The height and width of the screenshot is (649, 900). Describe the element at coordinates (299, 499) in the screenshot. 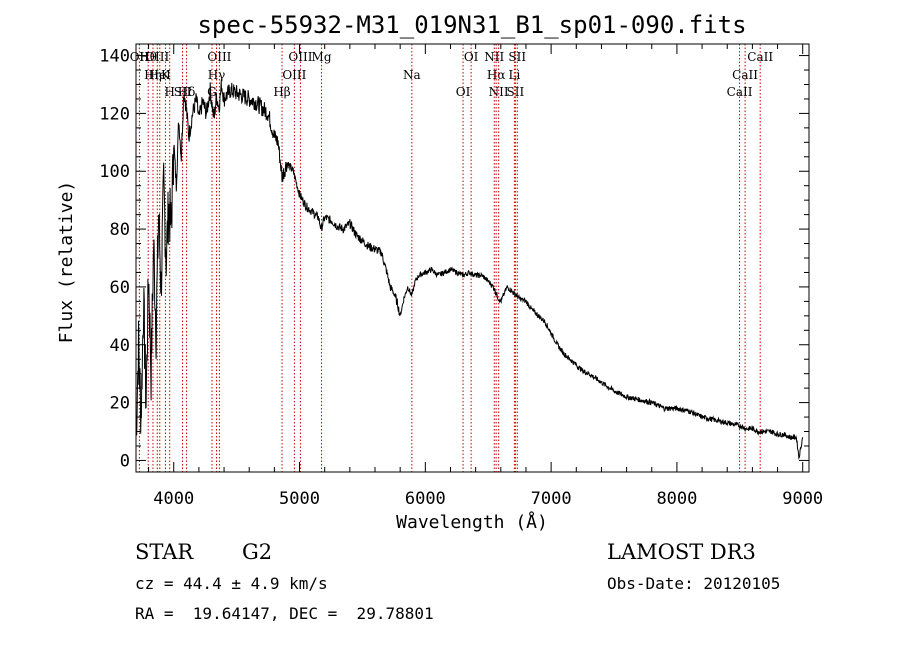

I see `x-tick-label: 5000` at that location.